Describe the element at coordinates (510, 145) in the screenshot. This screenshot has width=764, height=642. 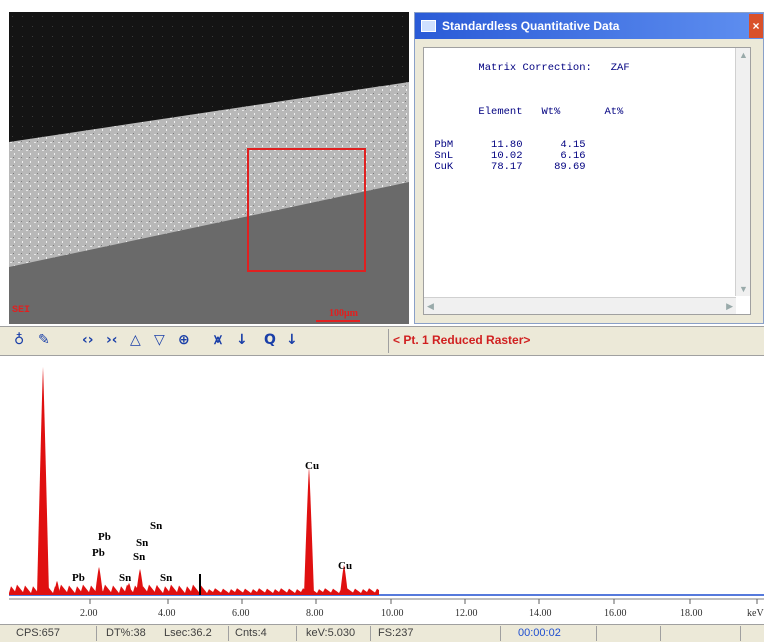
I see `table-row: PbM 11.80 4.15` at that location.